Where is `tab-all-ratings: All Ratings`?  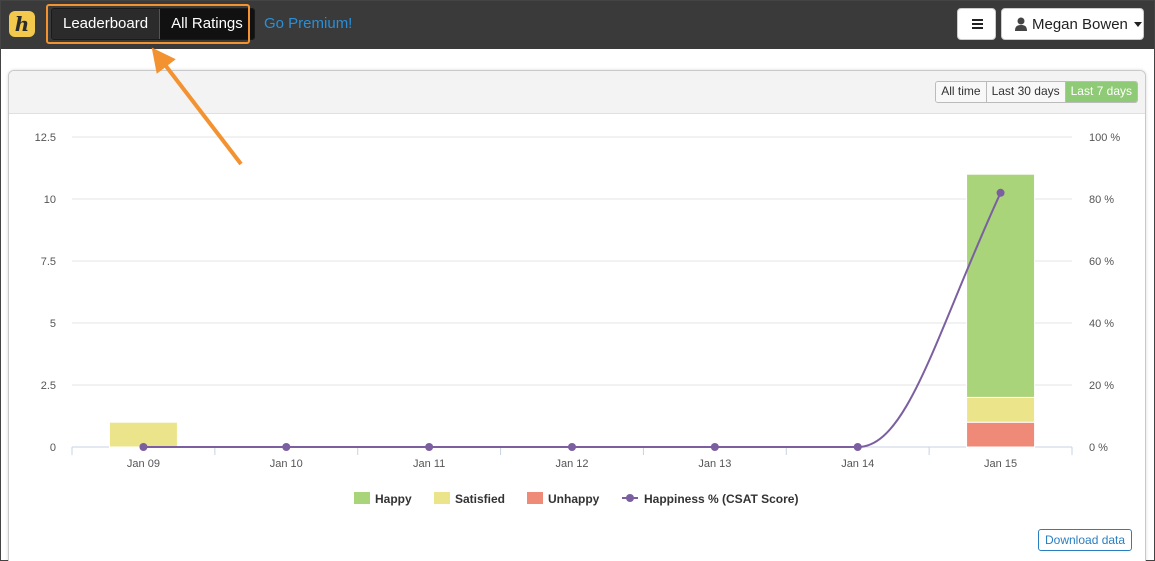
tab-all-ratings: All Ratings is located at coordinates (206, 24).